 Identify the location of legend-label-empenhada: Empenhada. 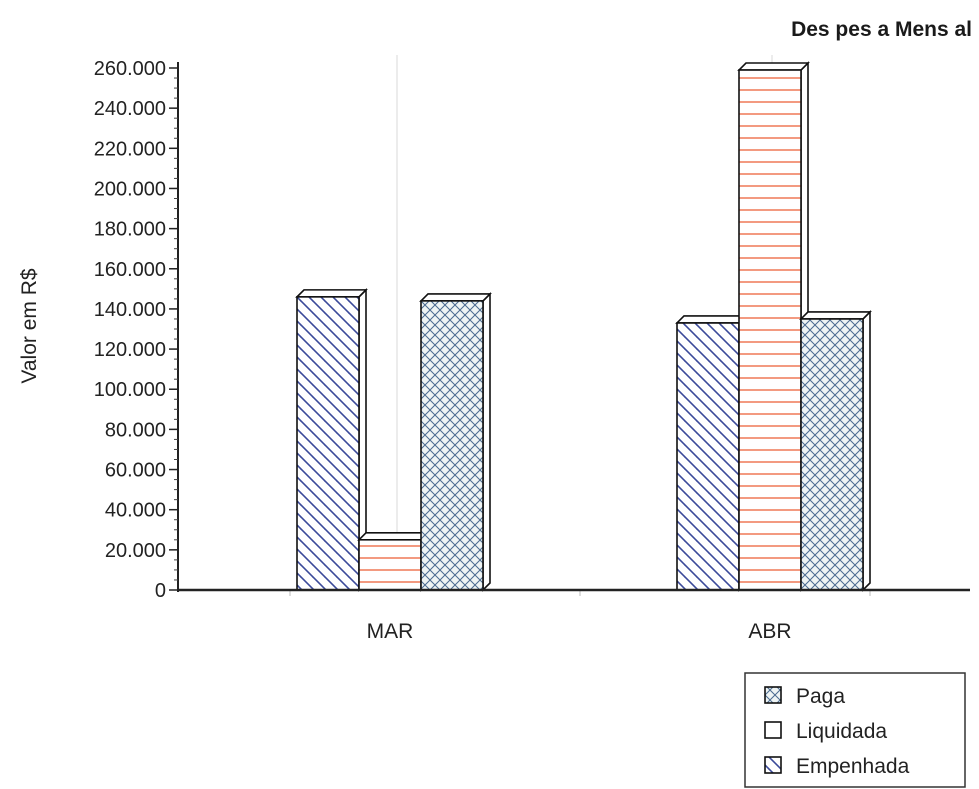
(853, 766).